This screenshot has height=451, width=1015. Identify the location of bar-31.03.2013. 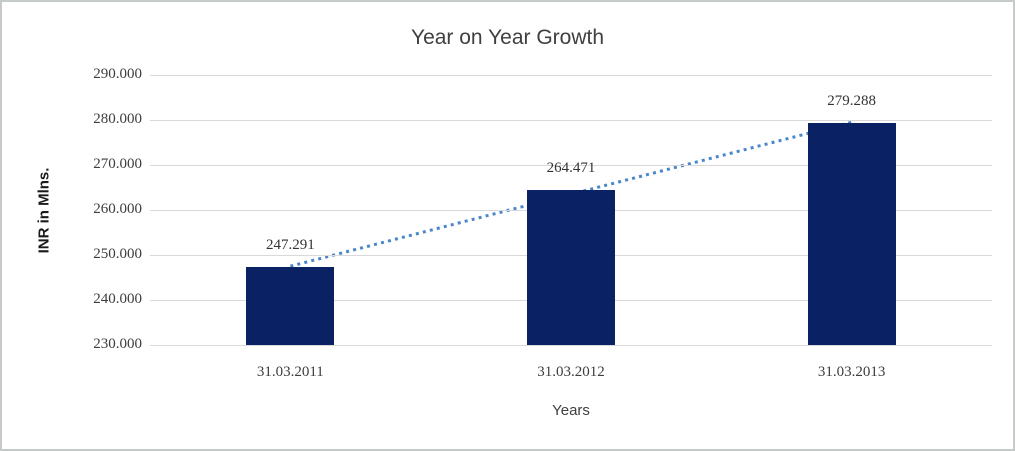
(851, 234).